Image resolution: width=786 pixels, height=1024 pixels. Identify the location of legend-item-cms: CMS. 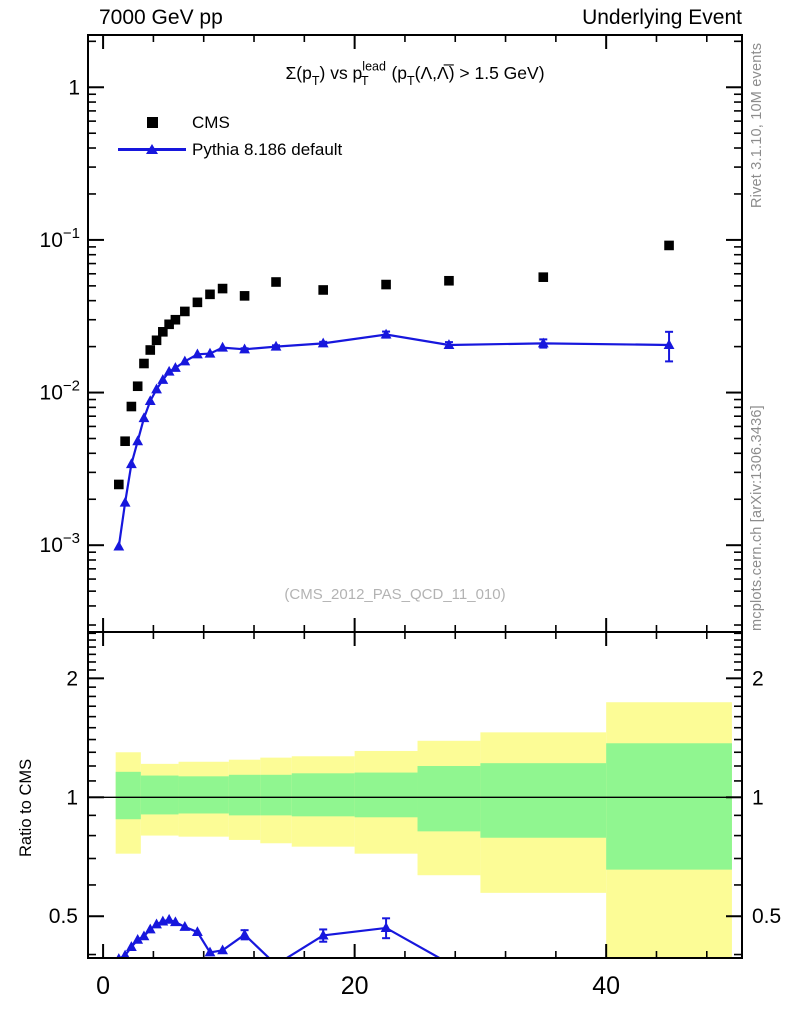
(229, 122).